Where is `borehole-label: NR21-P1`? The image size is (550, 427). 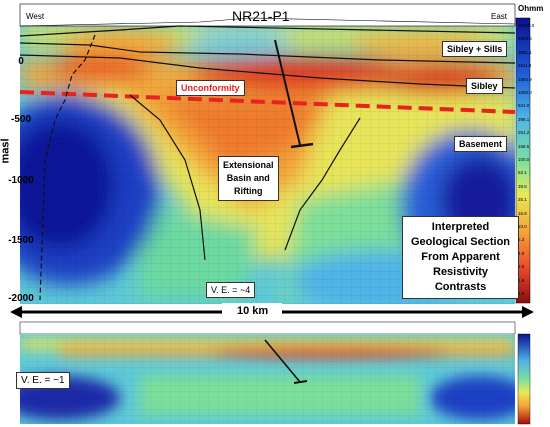 borehole-label: NR21-P1 is located at coordinates (261, 16).